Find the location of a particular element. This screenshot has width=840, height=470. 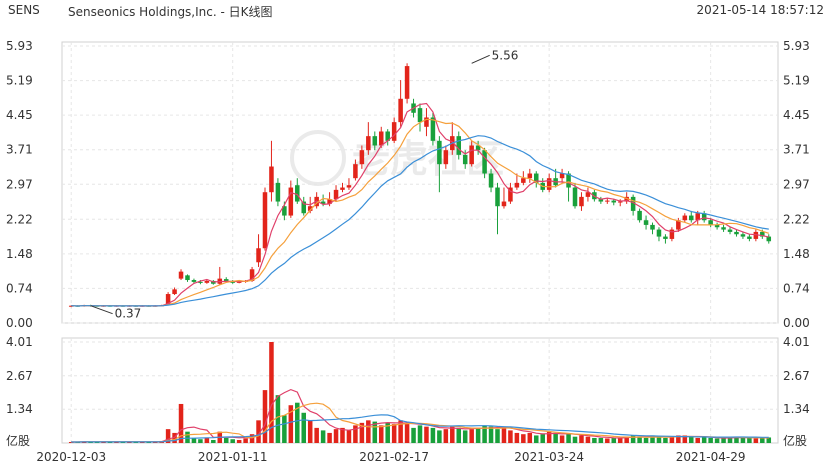

chart-title: Senseonics Holdings,Inc. - 日K线图 is located at coordinates (170, 12).